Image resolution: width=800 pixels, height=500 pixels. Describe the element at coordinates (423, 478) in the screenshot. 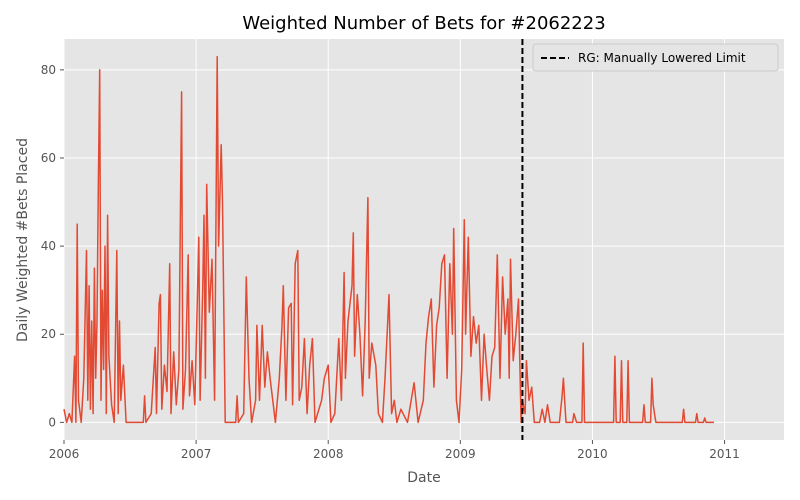

I see `x-axis-label: Date` at that location.